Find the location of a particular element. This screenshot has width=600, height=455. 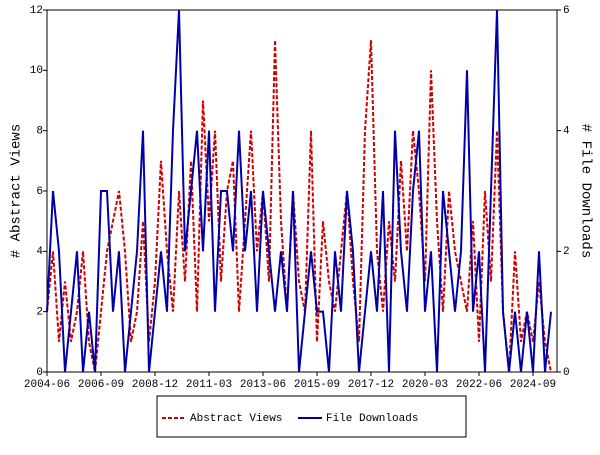

y-tick-label: 4 is located at coordinates (39, 252).